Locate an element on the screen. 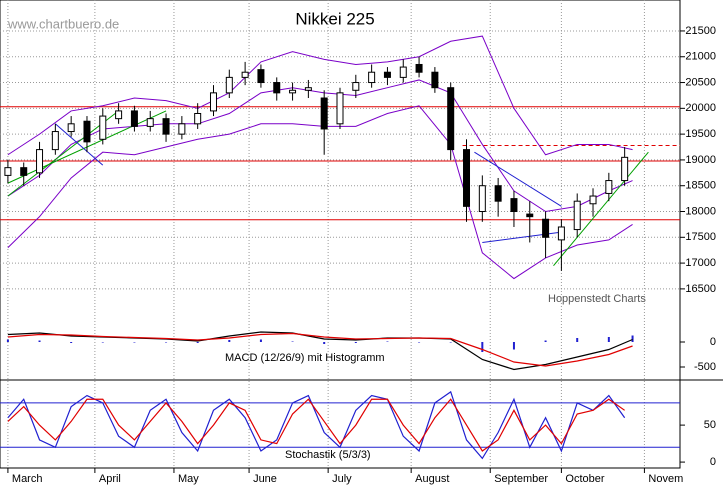  chart-title: Nikkei 225 is located at coordinates (334, 18).